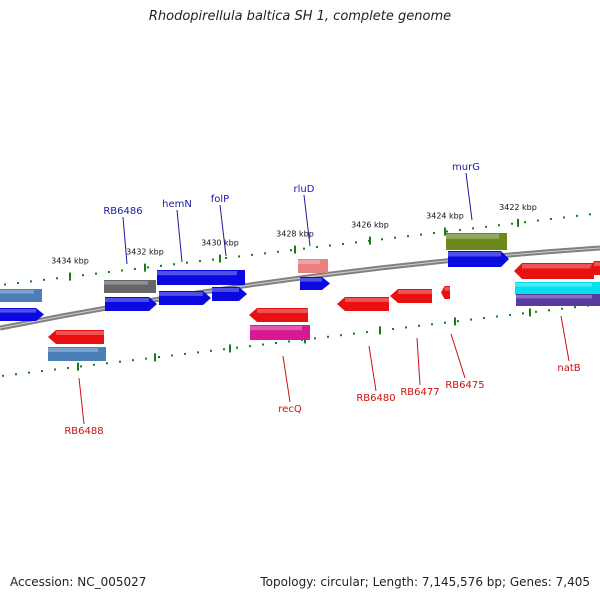 This screenshot has width=600, height=600. Describe the element at coordinates (229, 294) in the screenshot. I see `gene-folP` at that location.